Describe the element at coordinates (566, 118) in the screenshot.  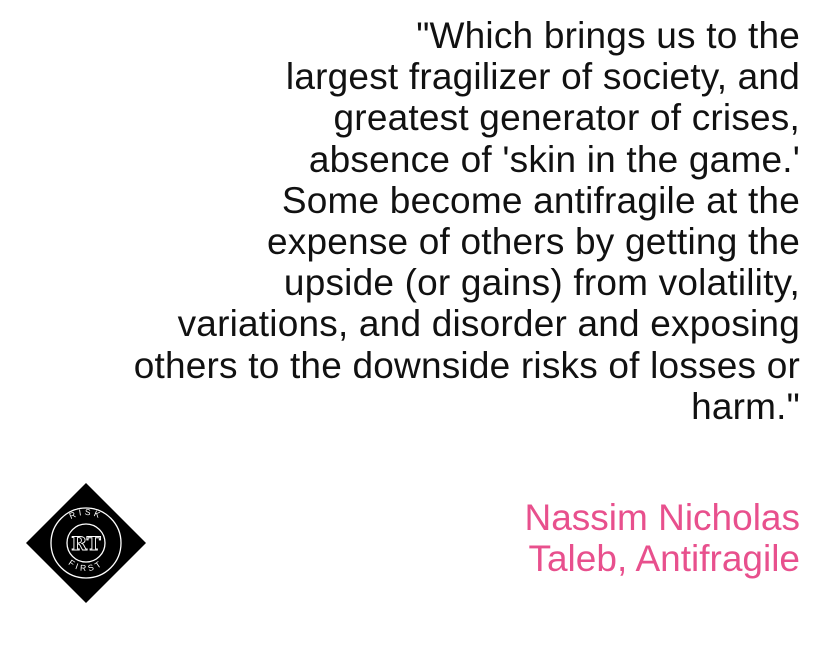
I see `quote-line: greatest generator of crises,` at that location.